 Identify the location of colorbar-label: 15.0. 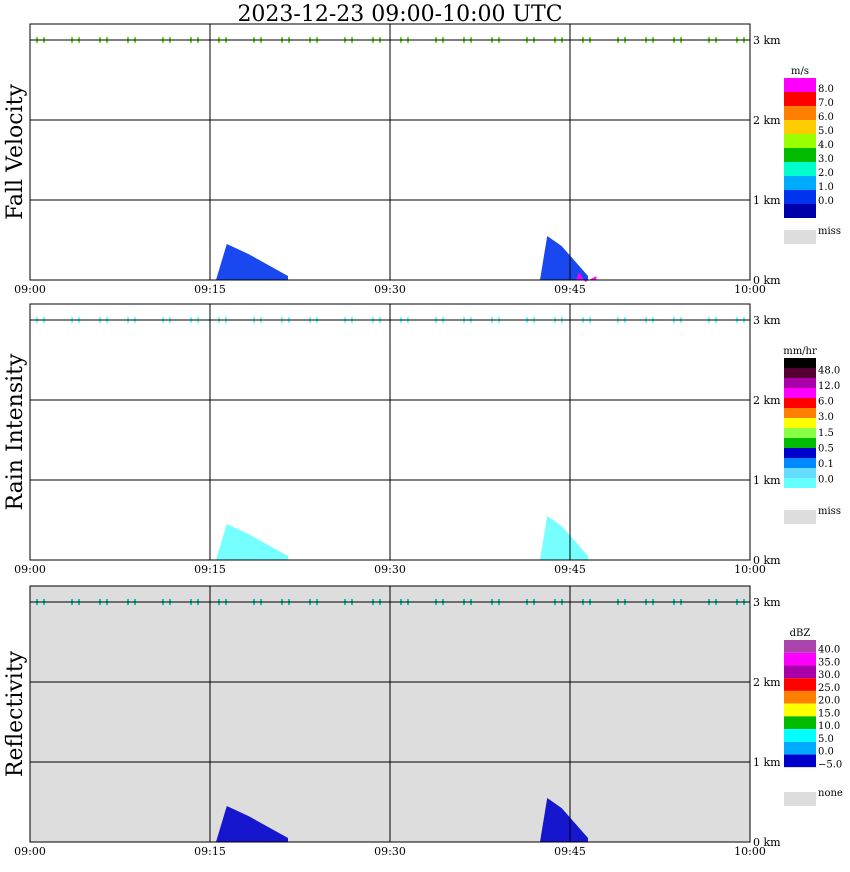
(829, 713).